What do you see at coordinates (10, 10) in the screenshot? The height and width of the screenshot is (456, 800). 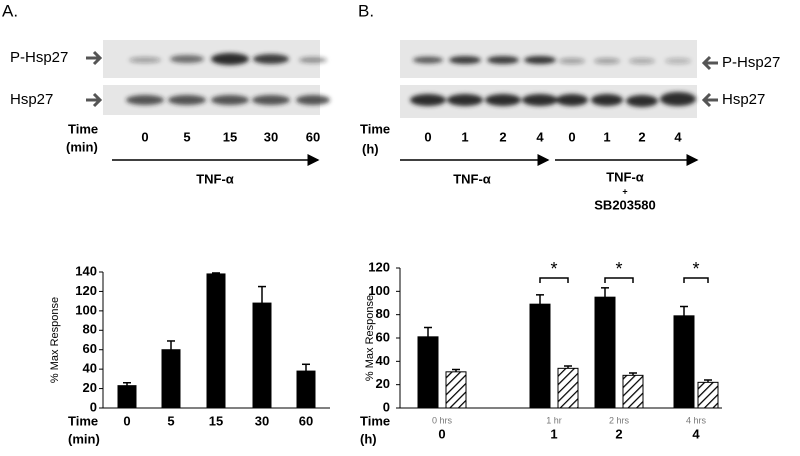 I see `panel-letter: A.` at bounding box center [10, 10].